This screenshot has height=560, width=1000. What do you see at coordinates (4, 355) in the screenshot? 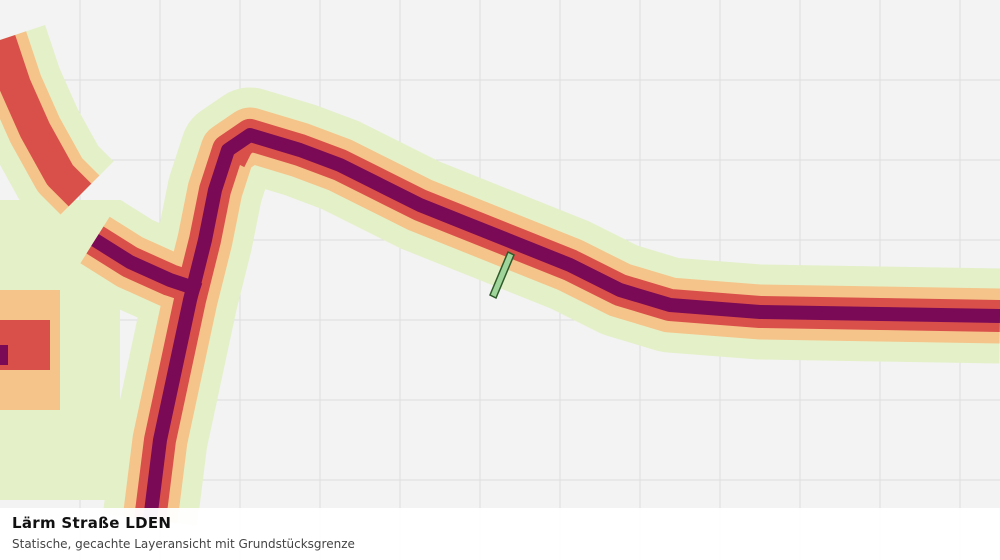
I see `noise-zone-max` at bounding box center [4, 355].